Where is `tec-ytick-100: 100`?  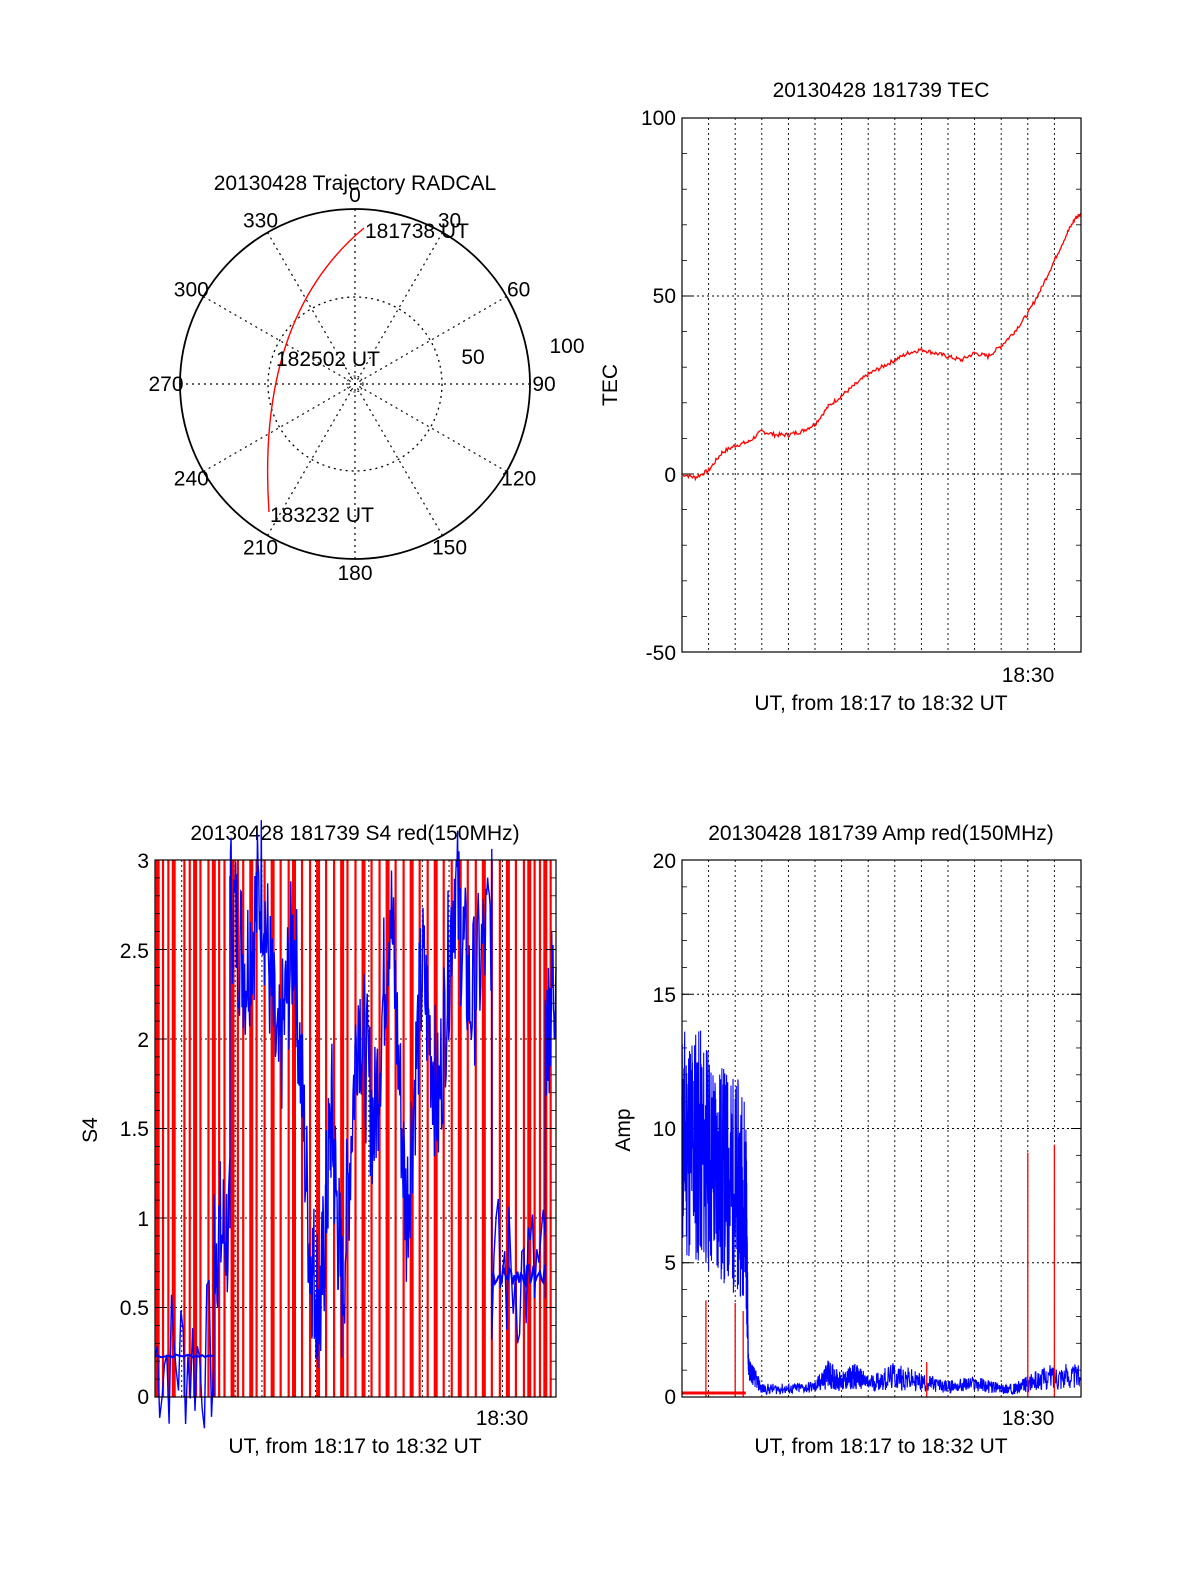
tec-ytick-100: 100 is located at coordinates (658, 118).